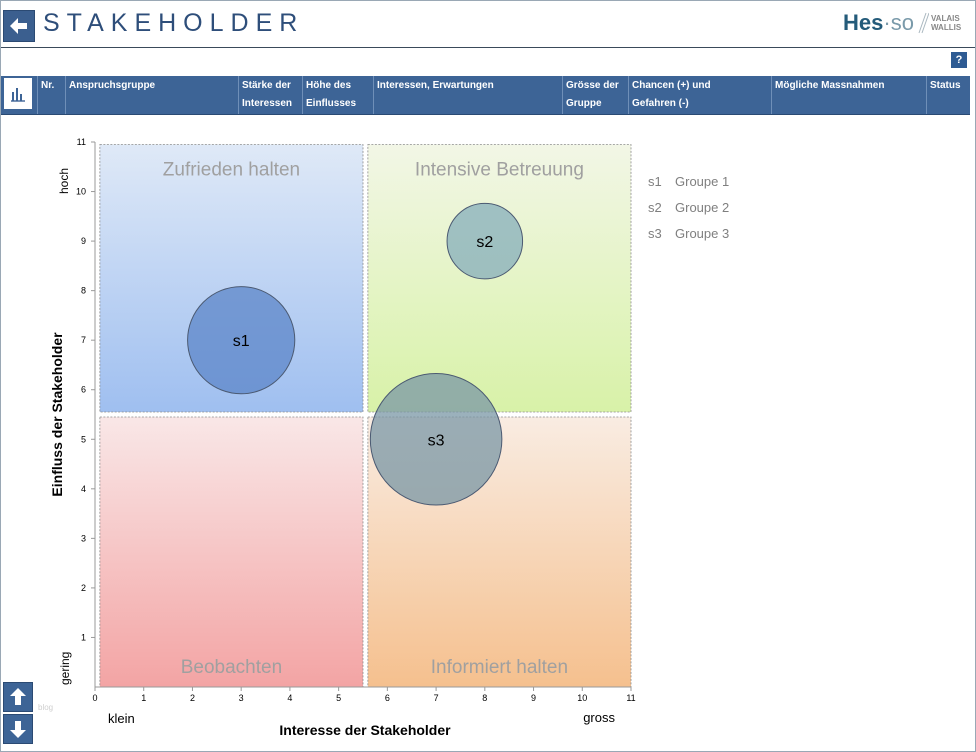 This screenshot has width=976, height=752. Describe the element at coordinates (660, 103) in the screenshot. I see `column-header-line2: Gefahren (-)` at that location.